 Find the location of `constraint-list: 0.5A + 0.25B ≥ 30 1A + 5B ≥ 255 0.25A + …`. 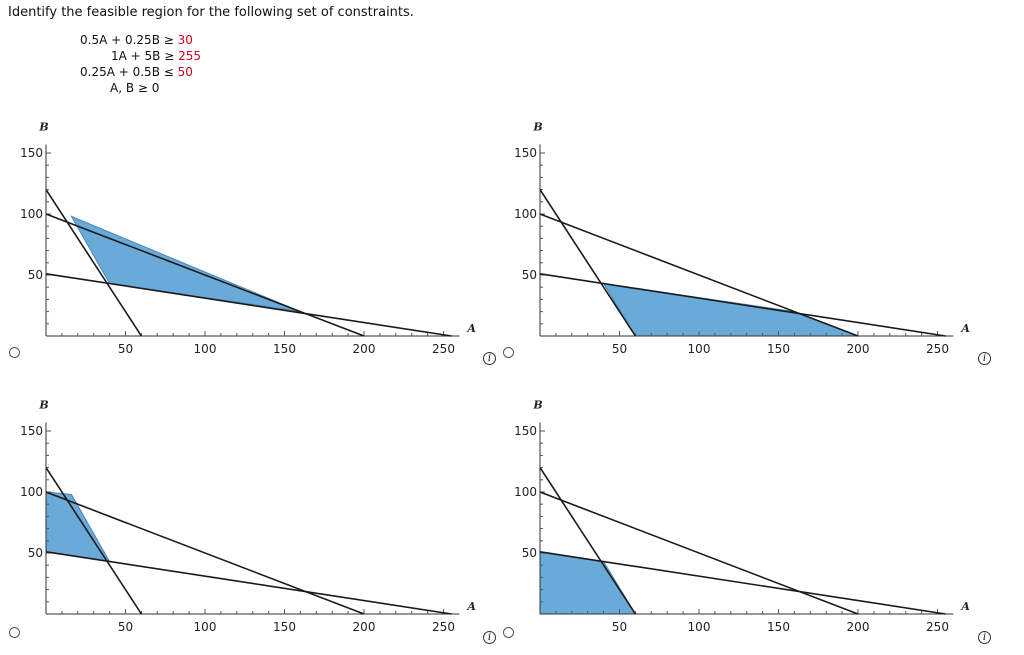

constraint-list: 0.5A + 0.25B ≥ 30 1A + 5B ≥ 255 0.25A + … is located at coordinates (155, 65).